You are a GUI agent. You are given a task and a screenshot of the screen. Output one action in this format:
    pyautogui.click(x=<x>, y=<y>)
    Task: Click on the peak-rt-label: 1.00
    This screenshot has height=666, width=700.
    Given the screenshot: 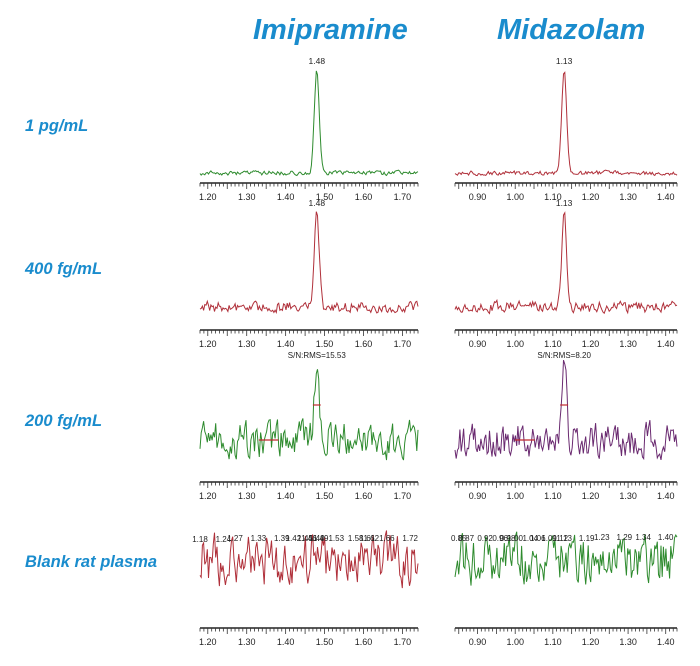 What is the action you would take?
    pyautogui.click(x=515, y=538)
    